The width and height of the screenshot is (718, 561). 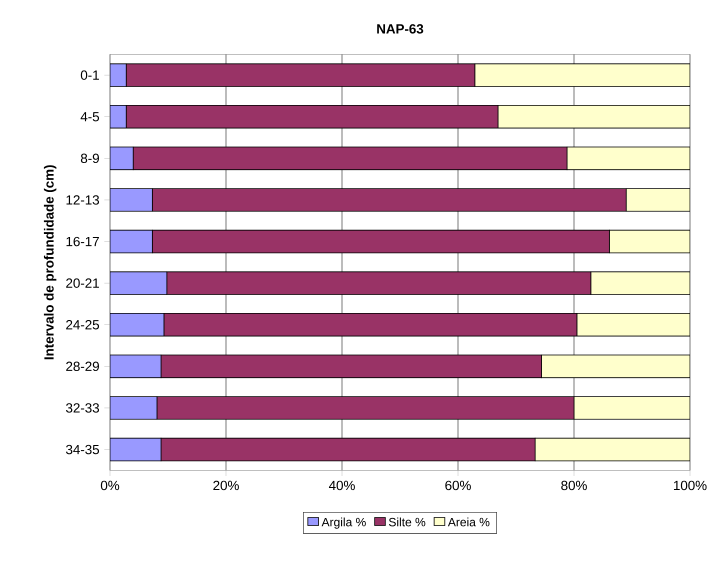 I want to click on y-tick-label: 0-1, so click(x=89, y=75).